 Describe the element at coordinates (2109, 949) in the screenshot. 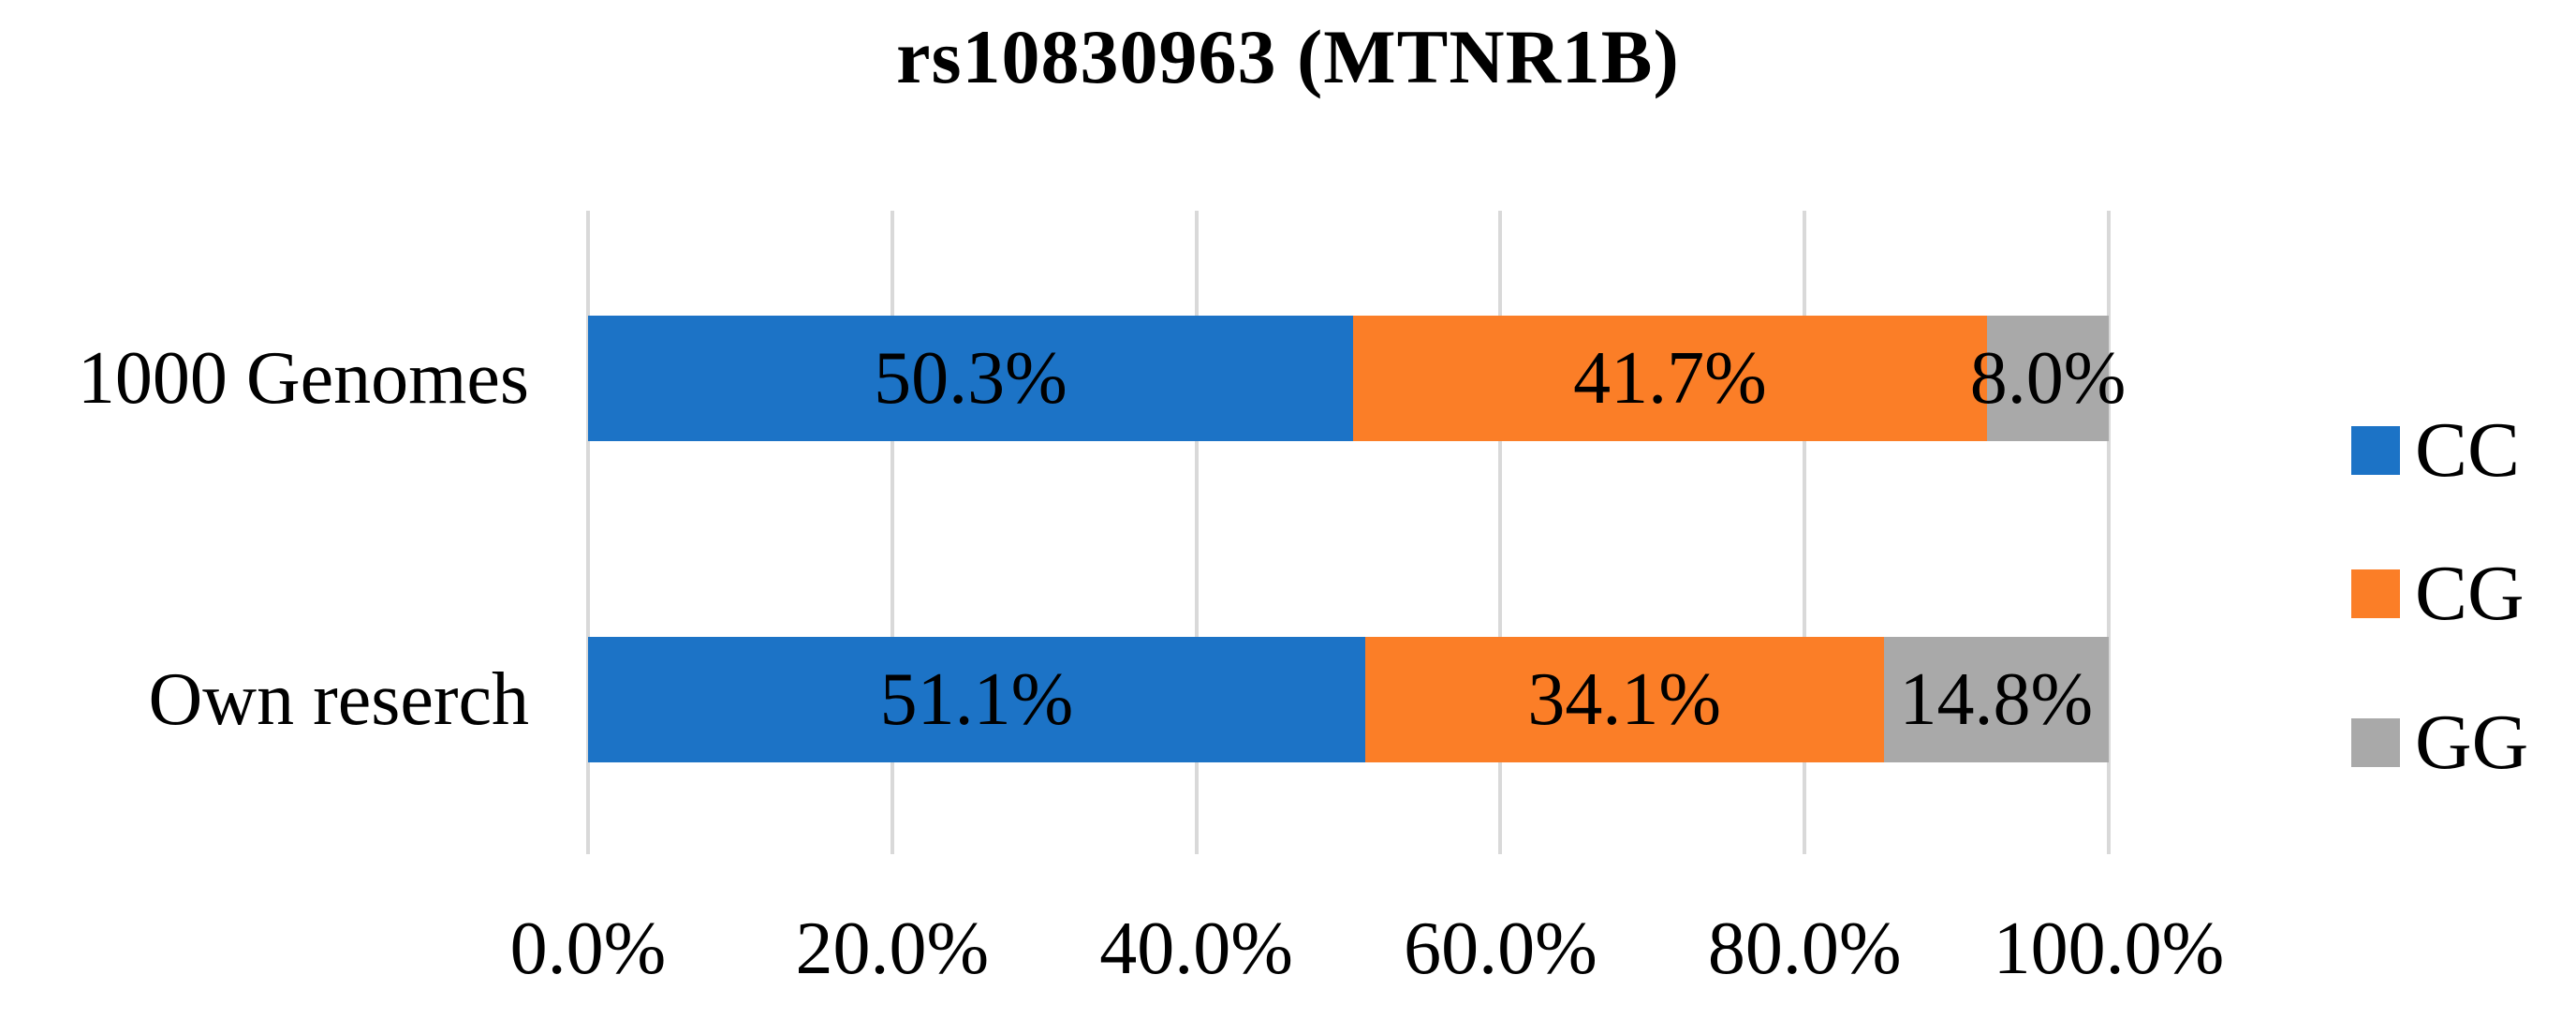

I see `x-axis-tick-label: 100.0%` at that location.